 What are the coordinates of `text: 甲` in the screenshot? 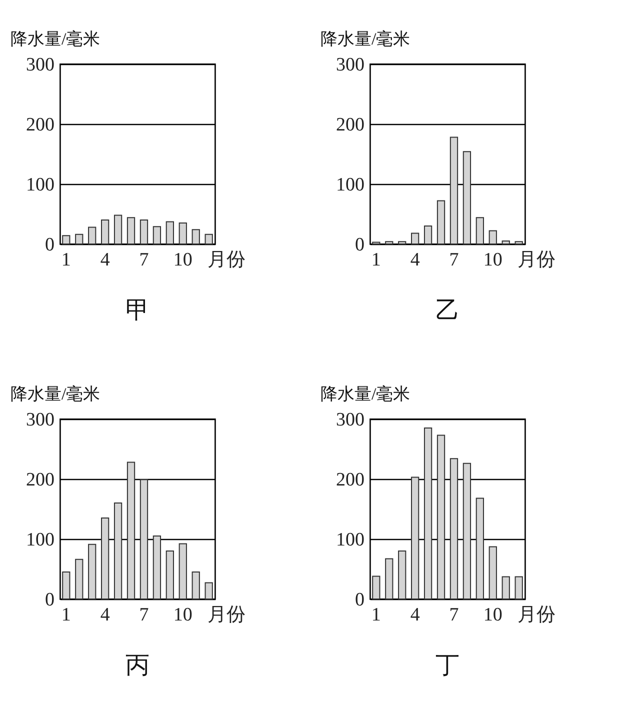 It's located at (138, 311).